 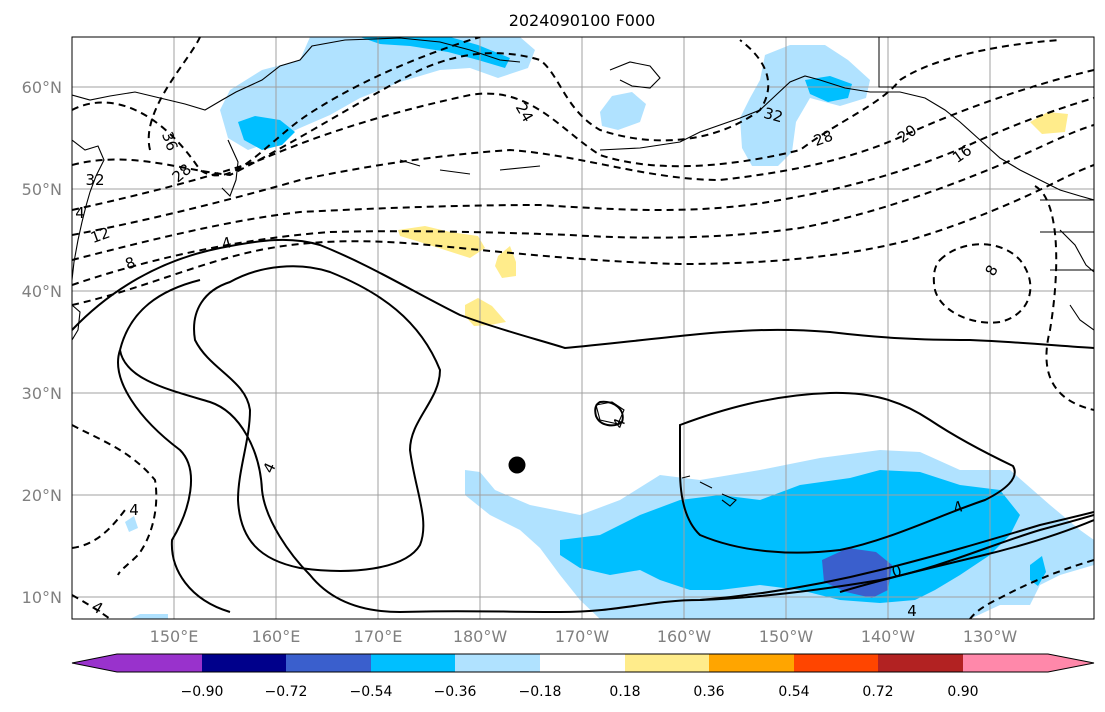 What do you see at coordinates (684, 636) in the screenshot?
I see `lon-label: 160°W` at bounding box center [684, 636].